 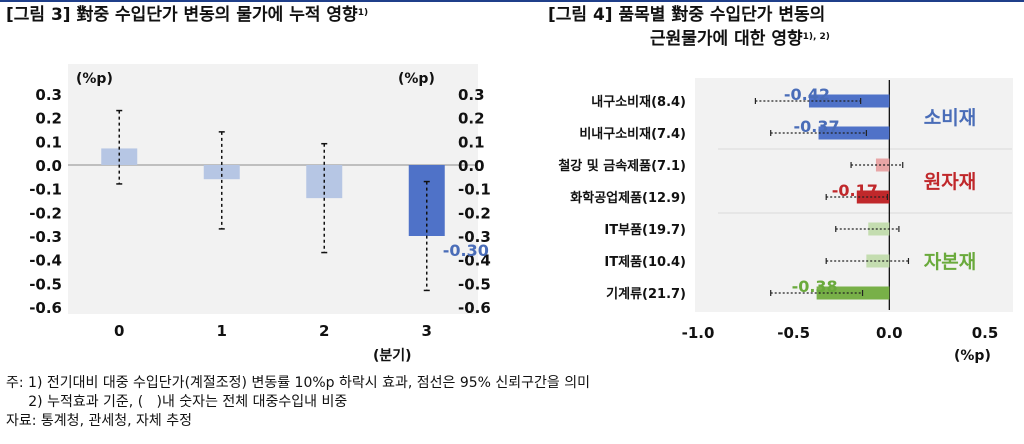 I want to click on x-tick-label: -0.5, so click(x=793, y=333).